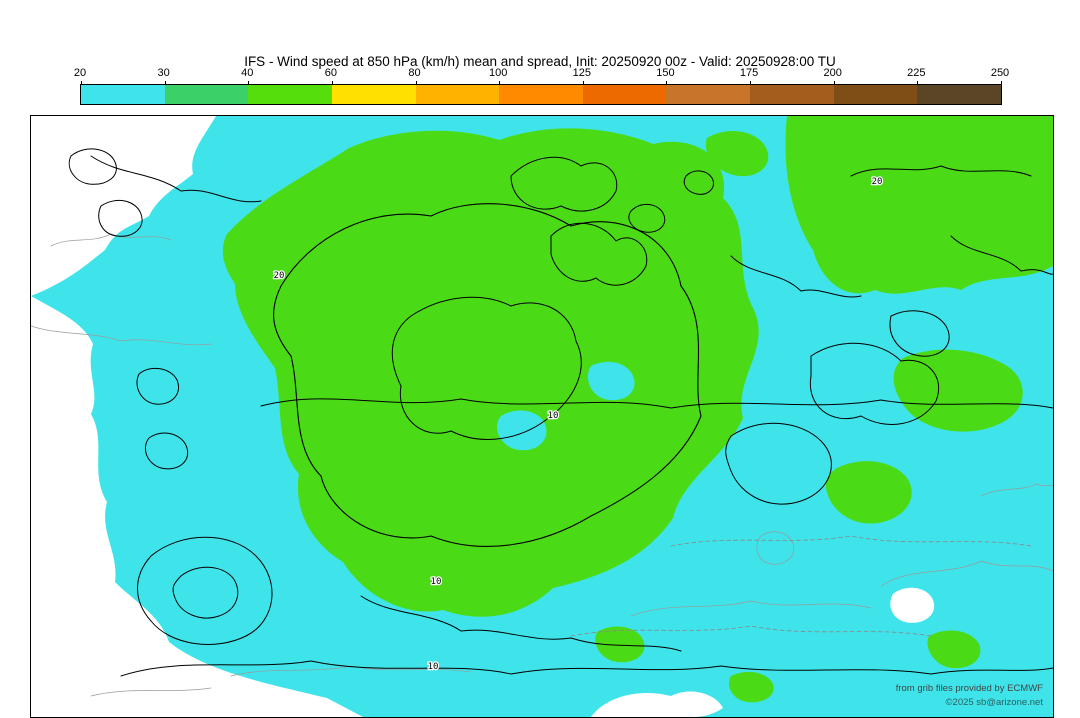  I want to click on colorbar-tick-20: 20, so click(80, 73).